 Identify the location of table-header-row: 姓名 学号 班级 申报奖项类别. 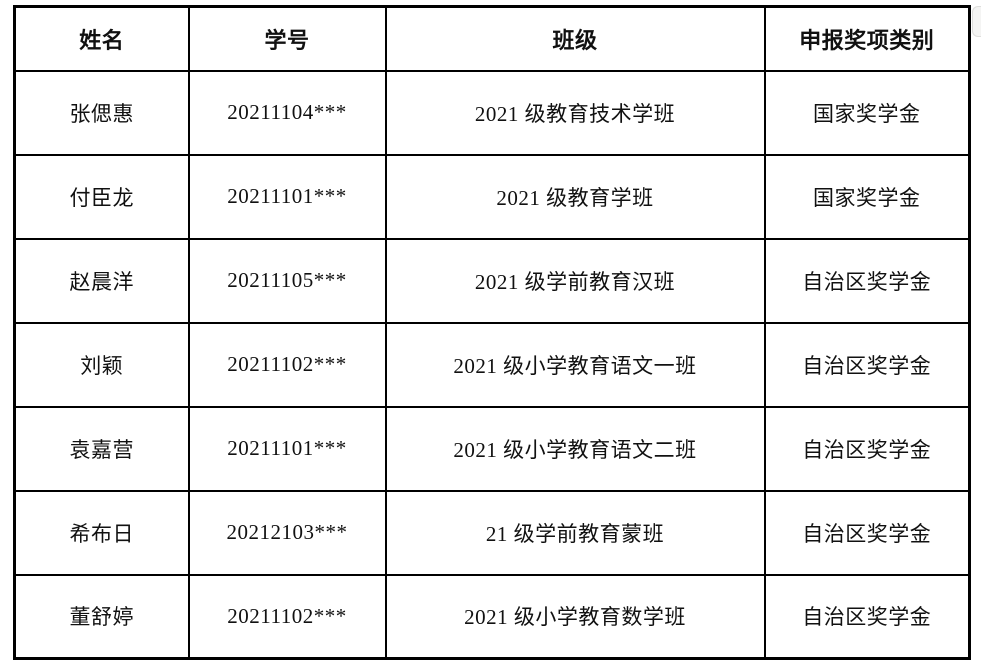
(492, 38).